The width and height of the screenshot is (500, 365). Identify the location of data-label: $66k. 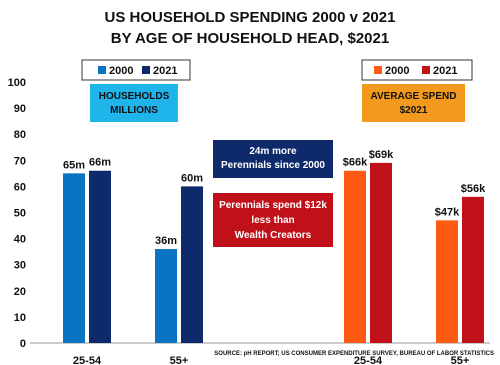
(355, 163).